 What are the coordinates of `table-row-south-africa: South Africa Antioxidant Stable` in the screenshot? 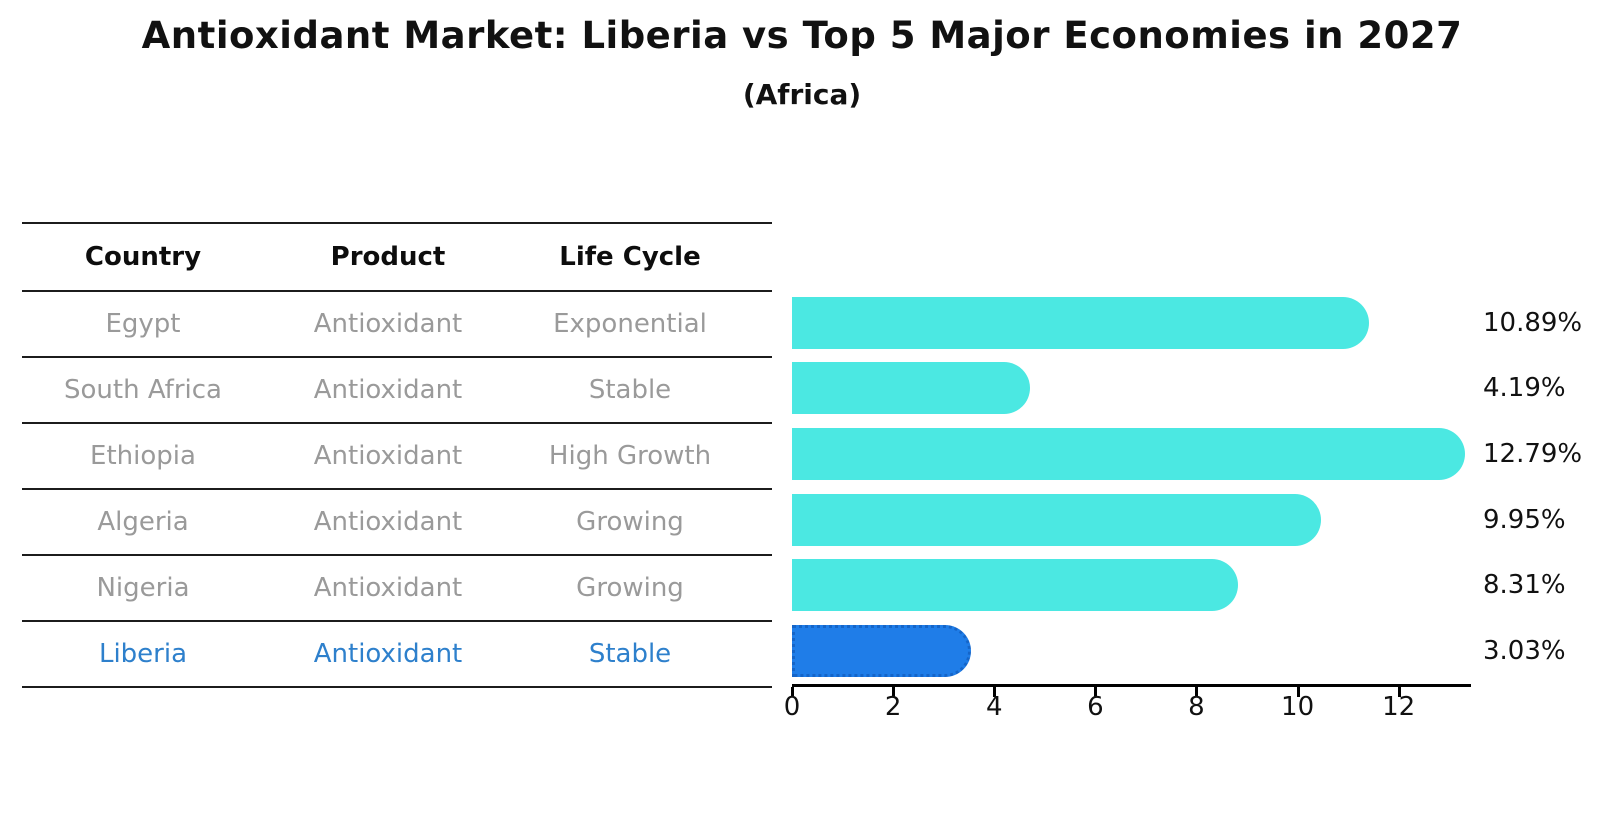 It's located at (397, 391).